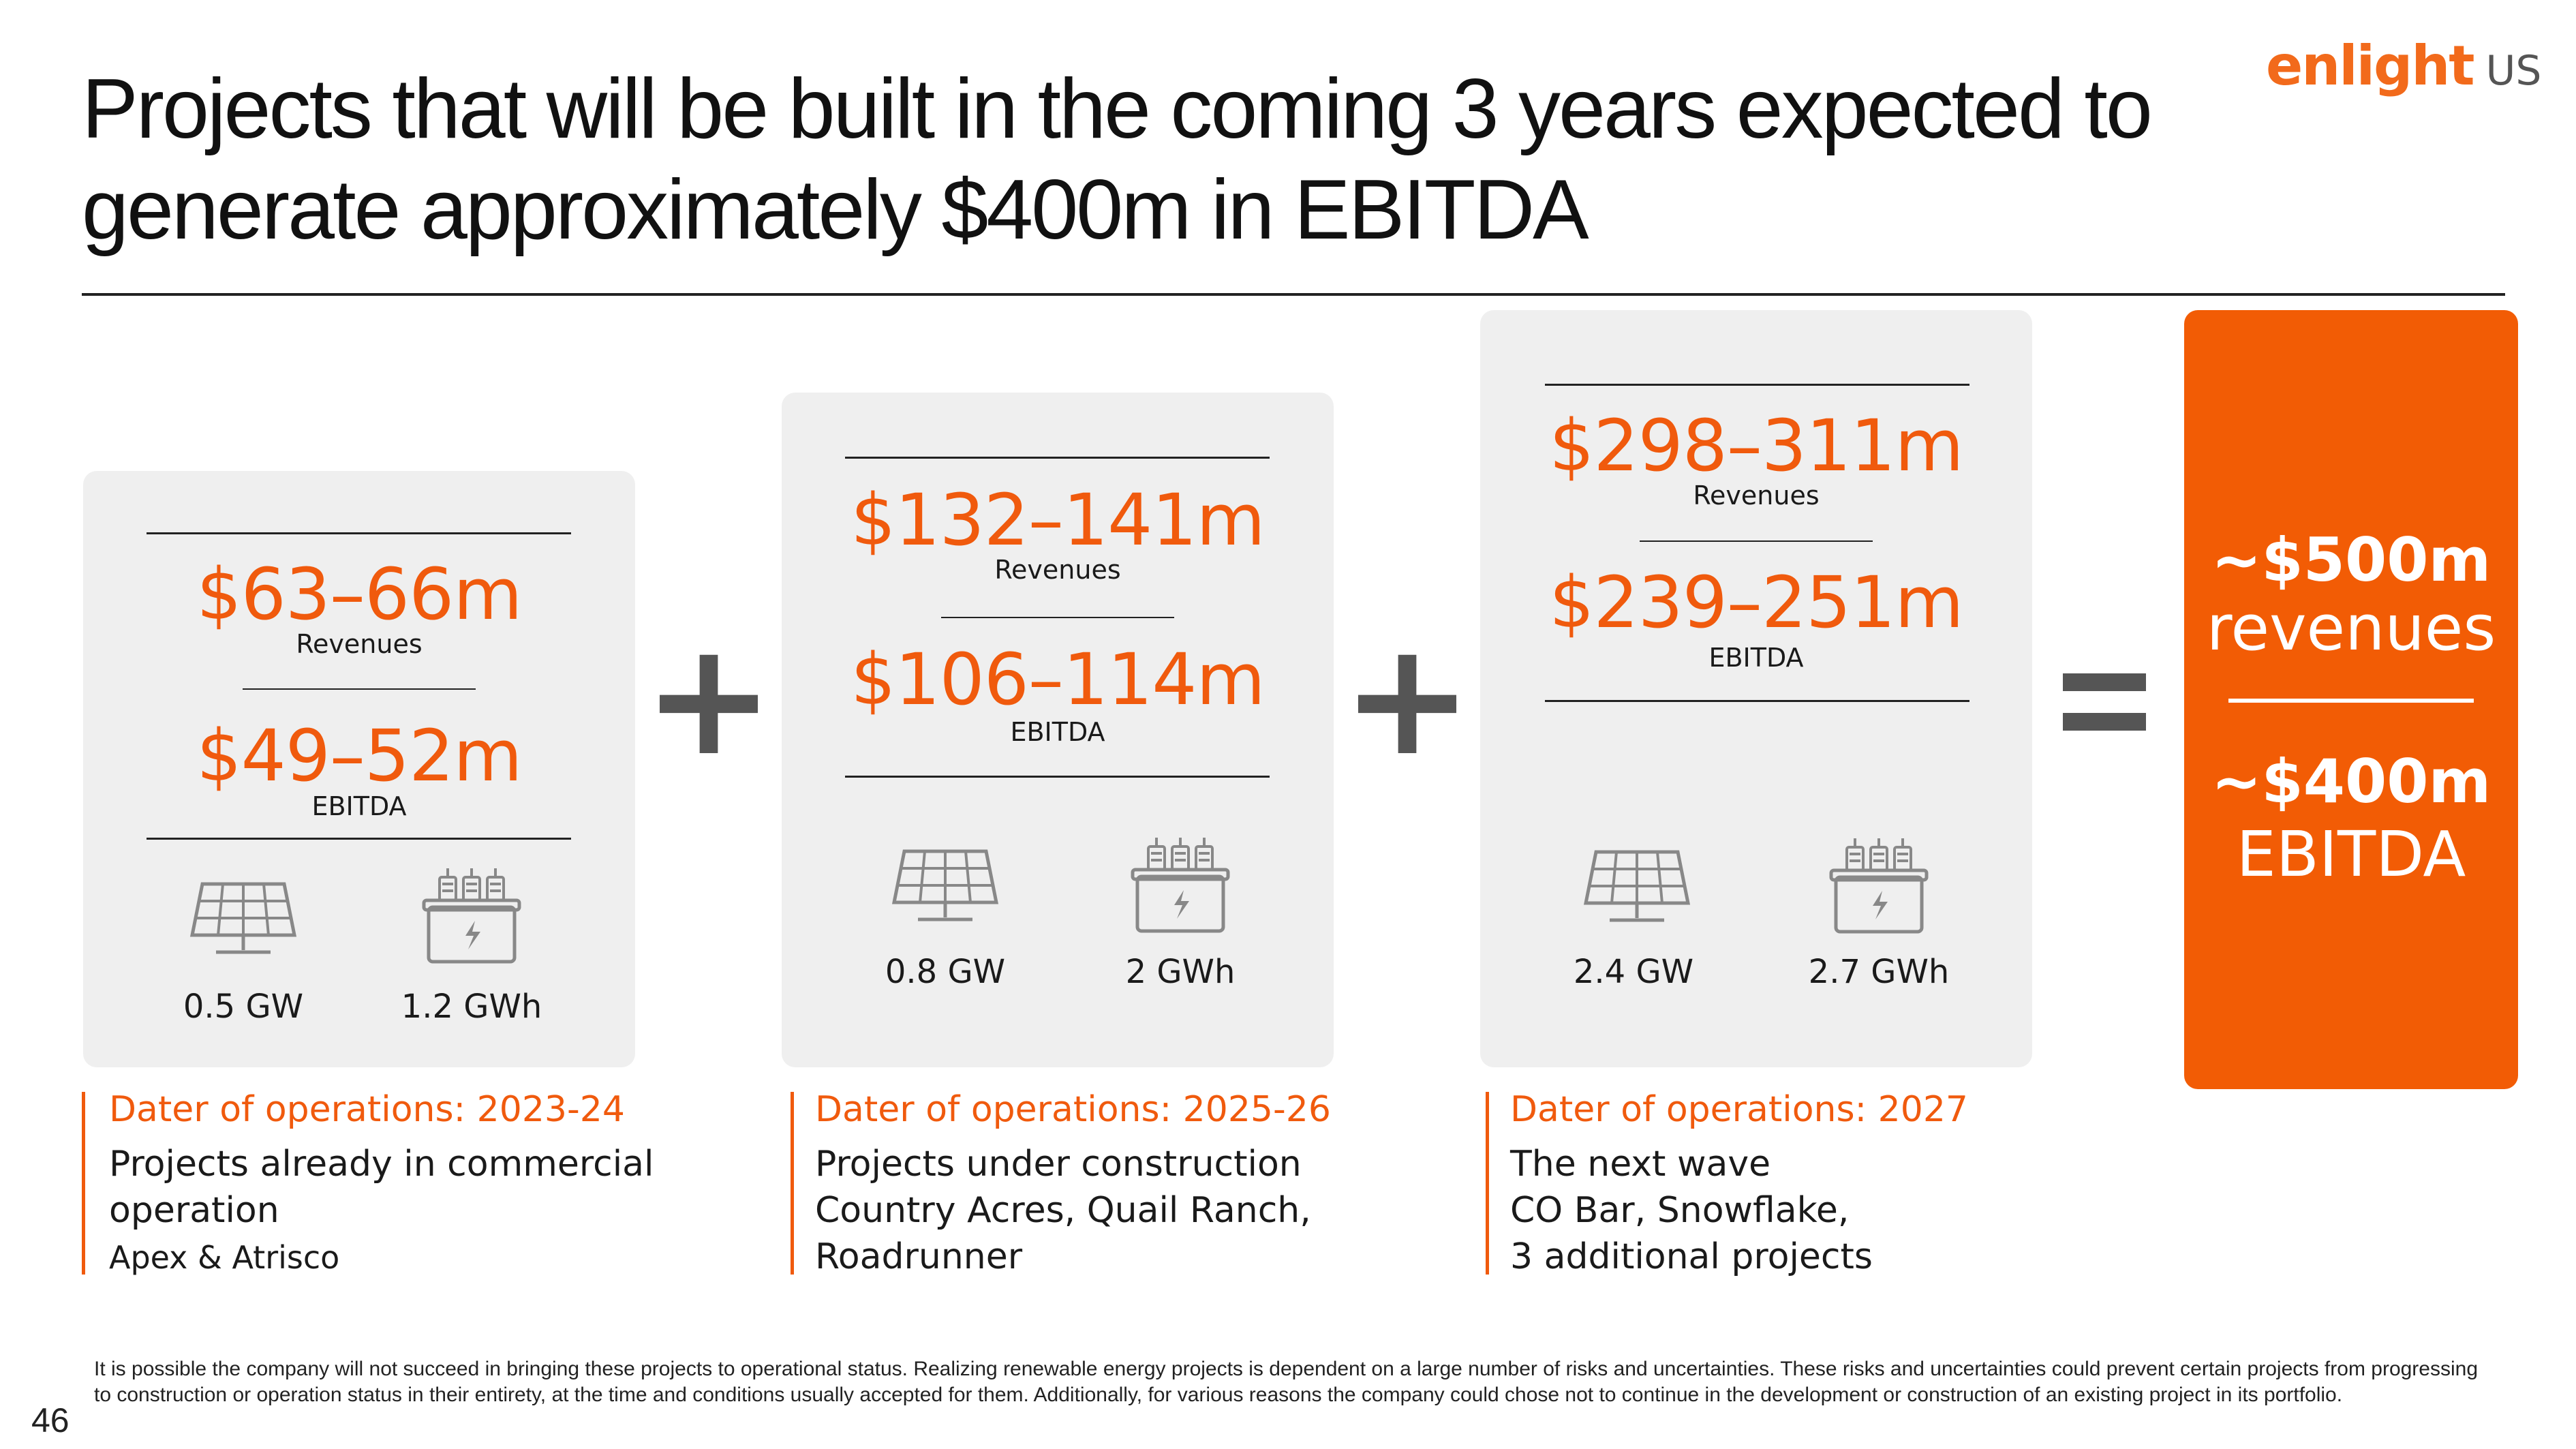 This screenshot has width=2576, height=1449. Describe the element at coordinates (2104, 682) in the screenshot. I see `equals-bar-top` at that location.